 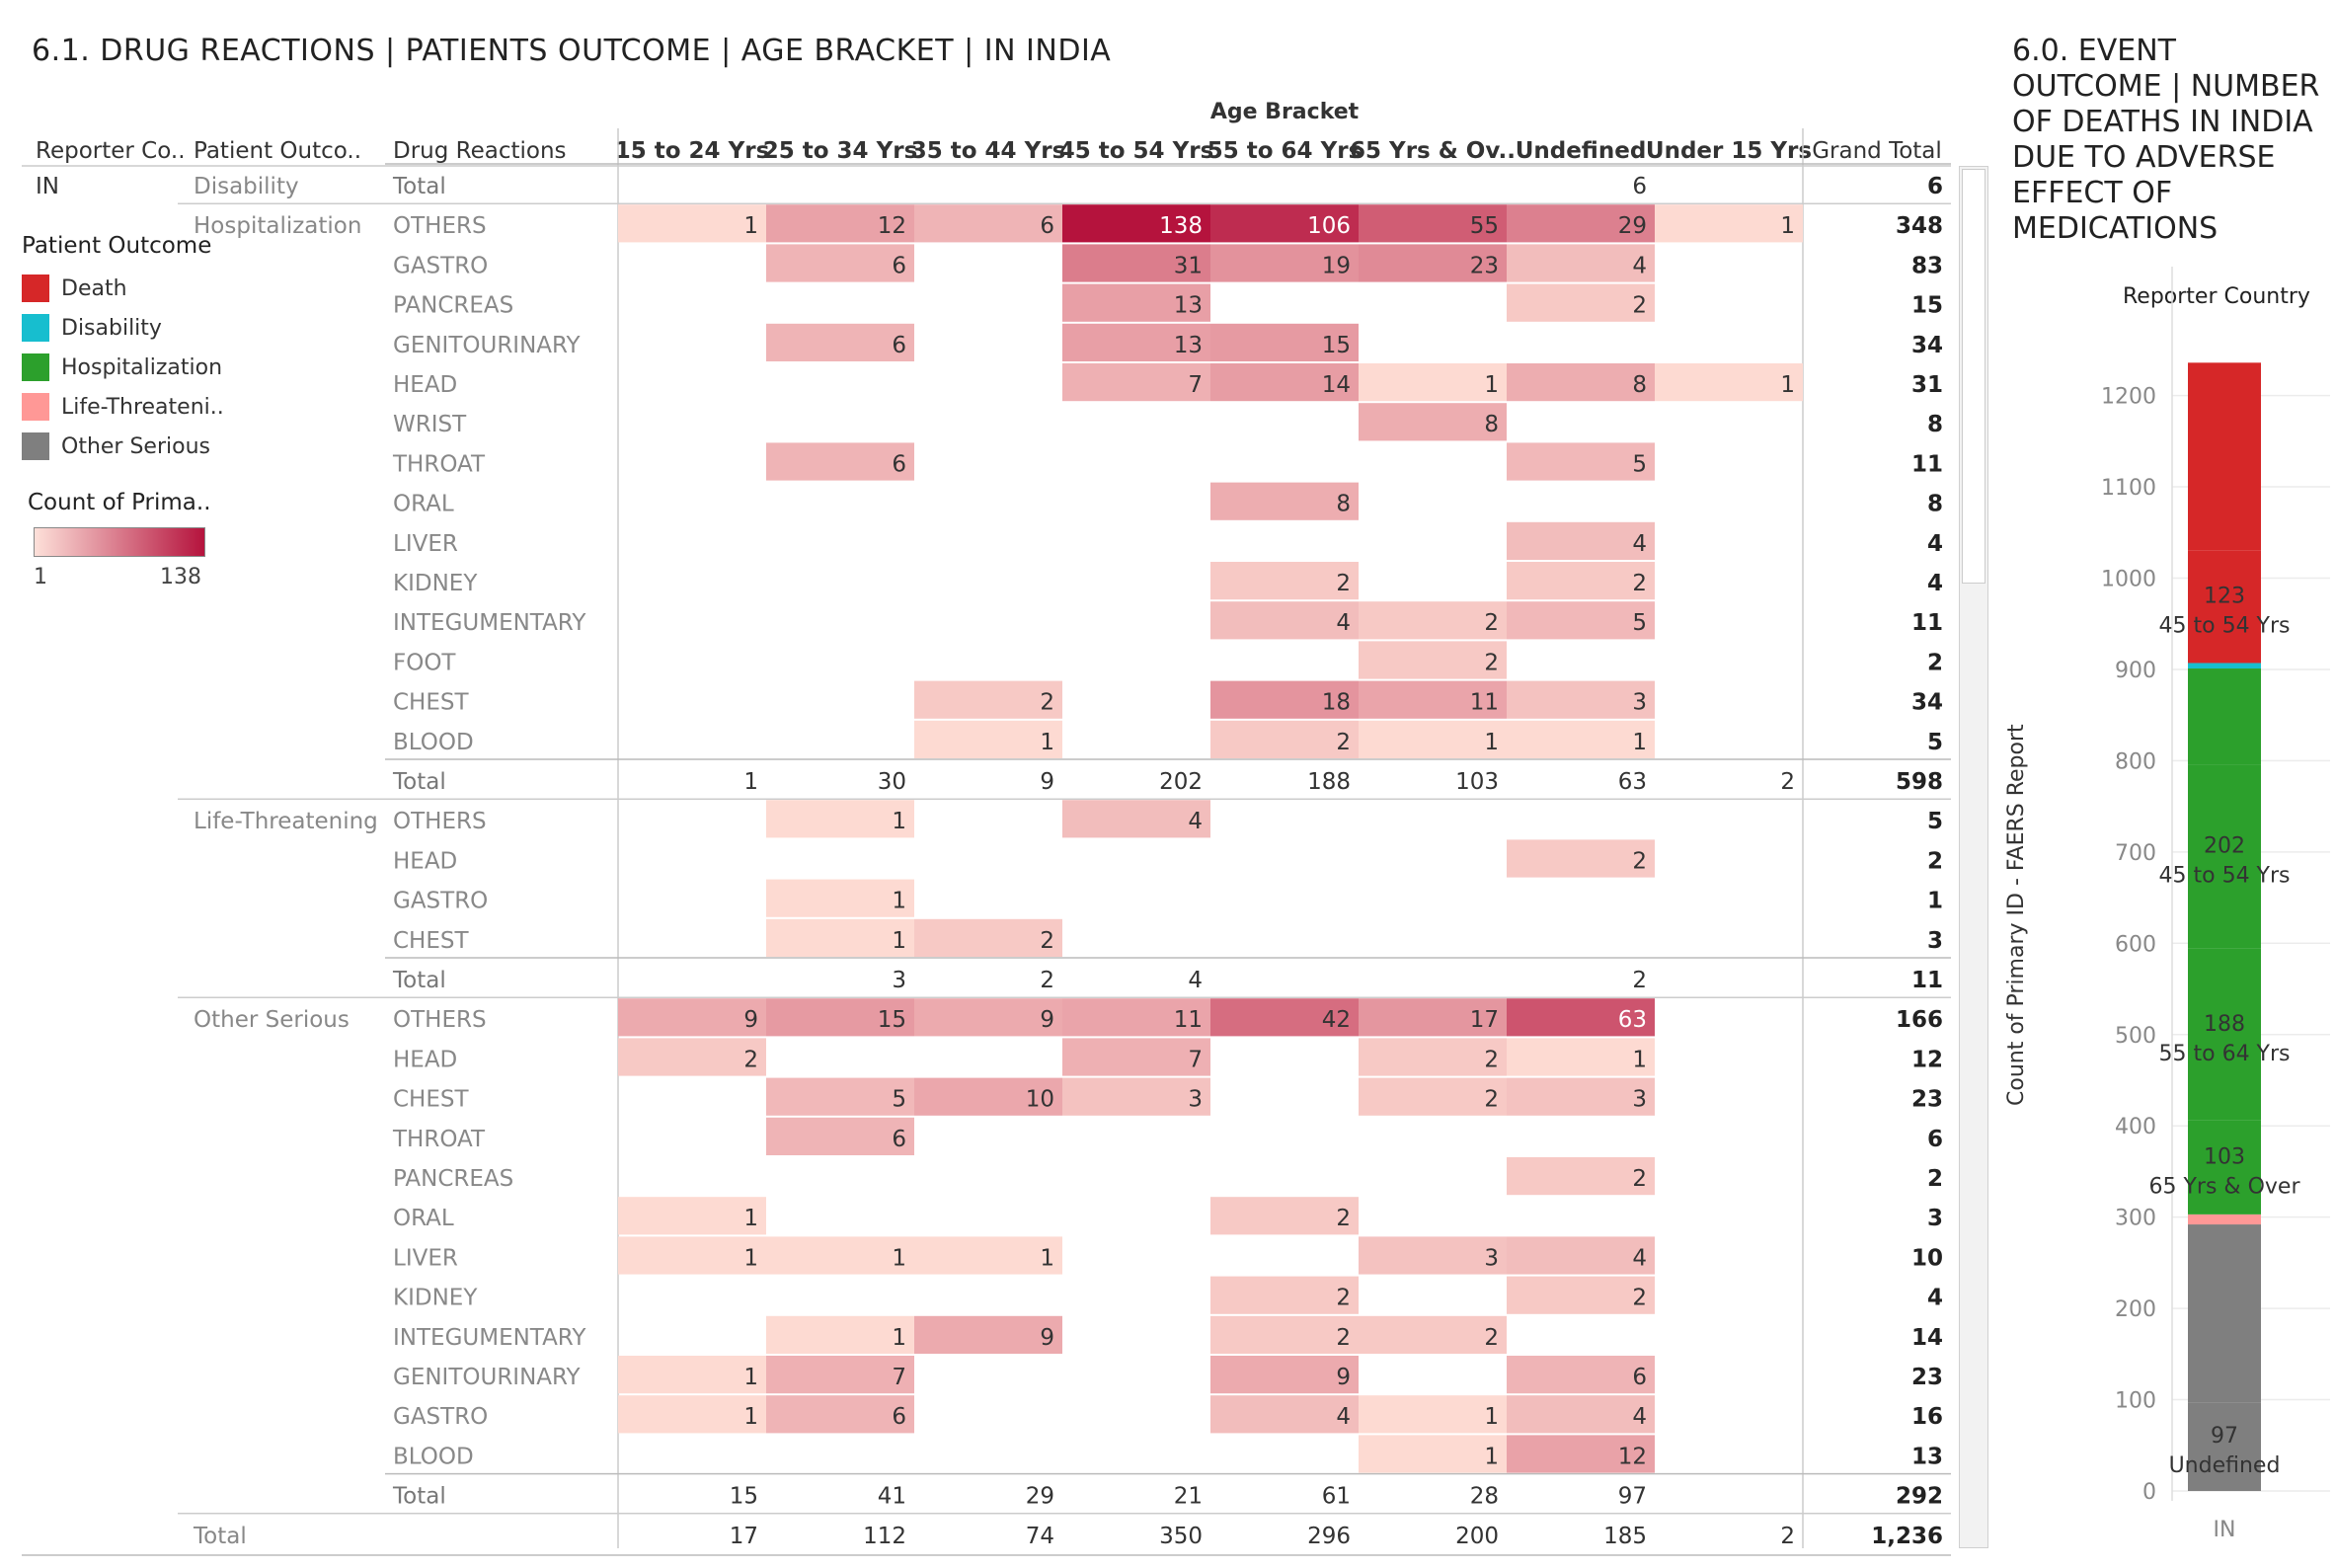 I want to click on y-tick-label: 1100, so click(x=2128, y=489).